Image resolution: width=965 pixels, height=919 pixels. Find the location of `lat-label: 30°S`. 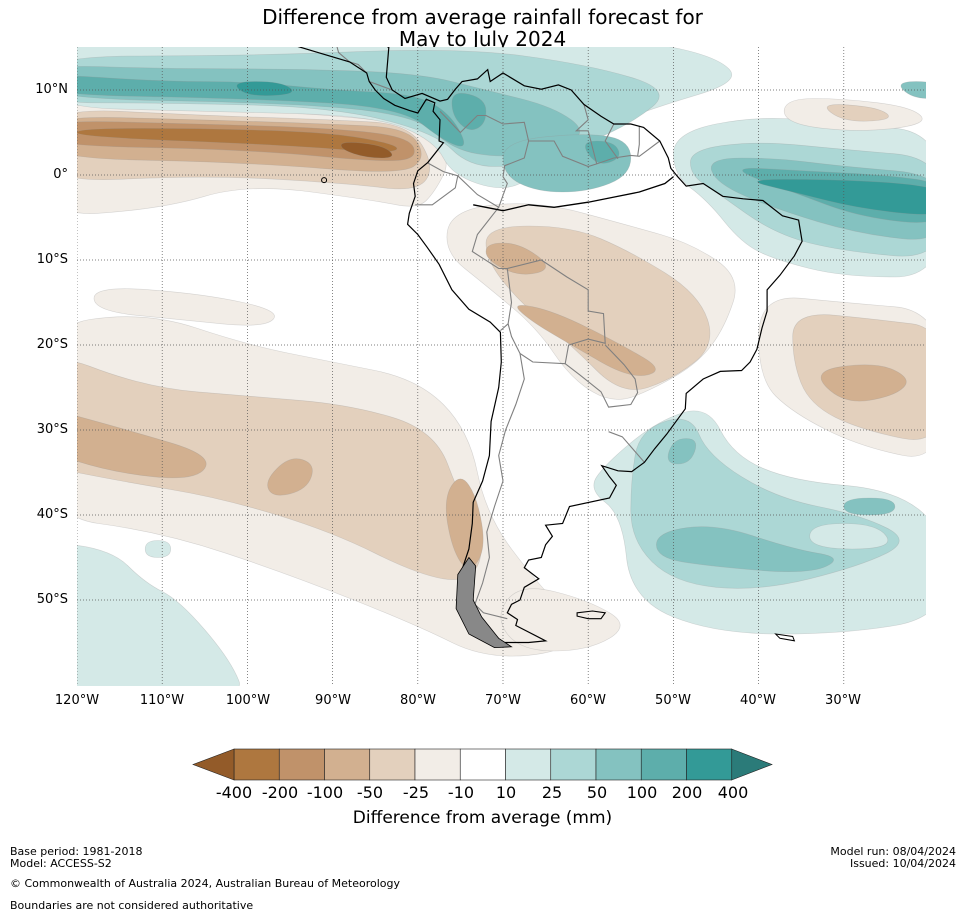

lat-label: 30°S is located at coordinates (52, 429).